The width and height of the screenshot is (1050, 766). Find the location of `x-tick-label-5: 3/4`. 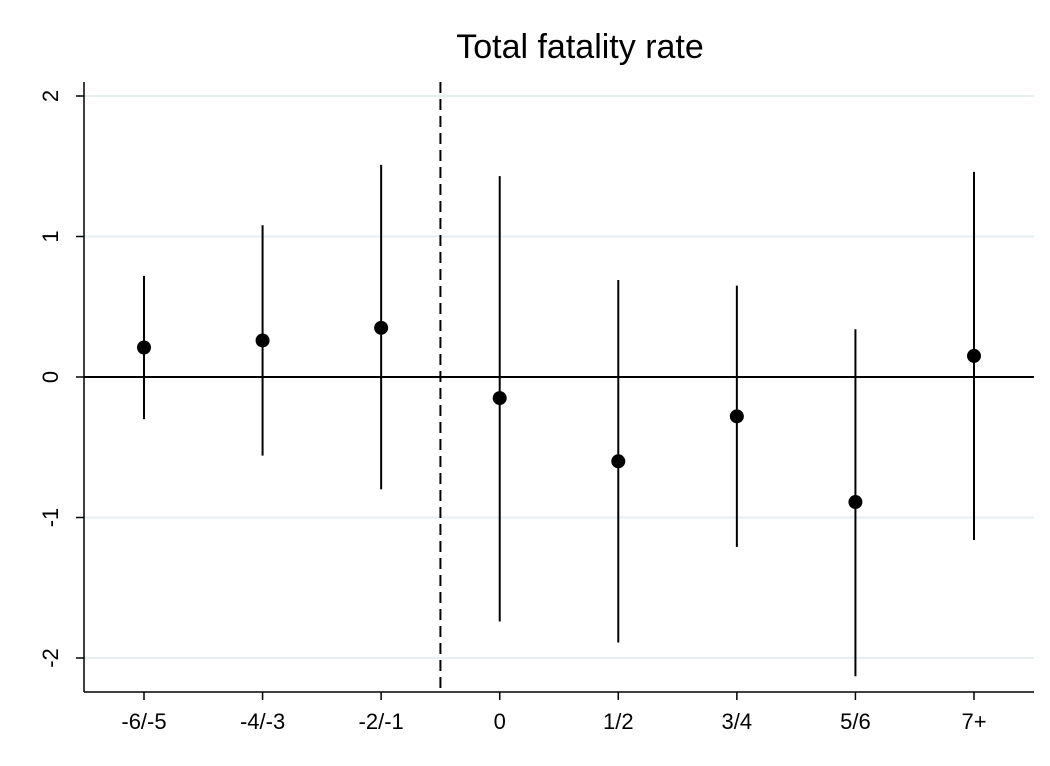

x-tick-label-5: 3/4 is located at coordinates (737, 721).